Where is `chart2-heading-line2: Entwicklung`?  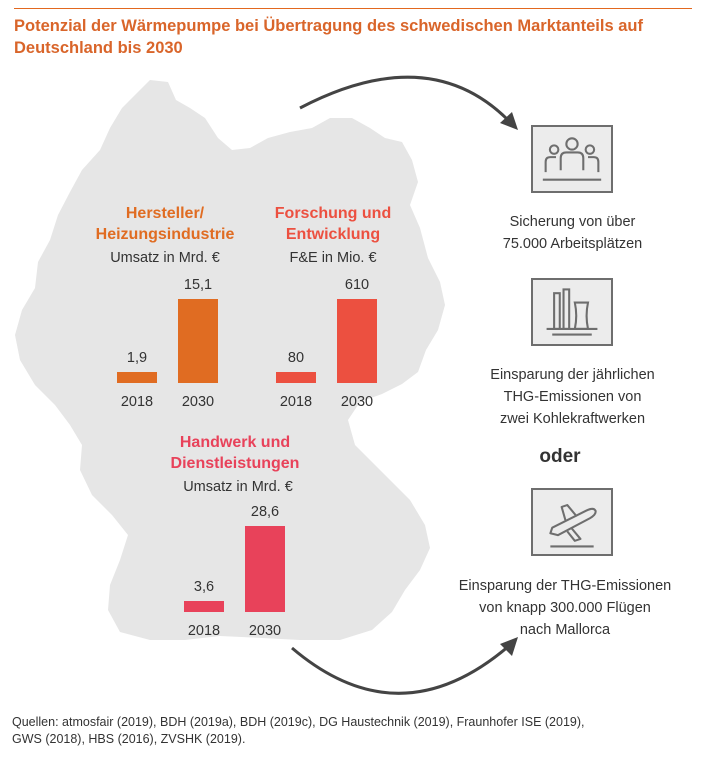
chart2-heading-line2: Entwicklung is located at coordinates (333, 234).